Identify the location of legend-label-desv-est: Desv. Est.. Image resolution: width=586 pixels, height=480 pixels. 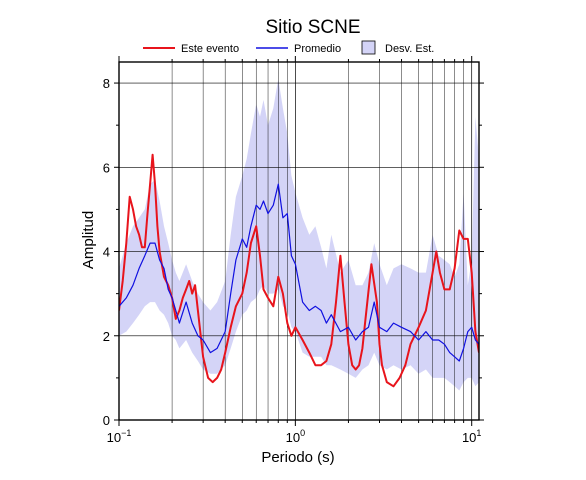
(409, 49).